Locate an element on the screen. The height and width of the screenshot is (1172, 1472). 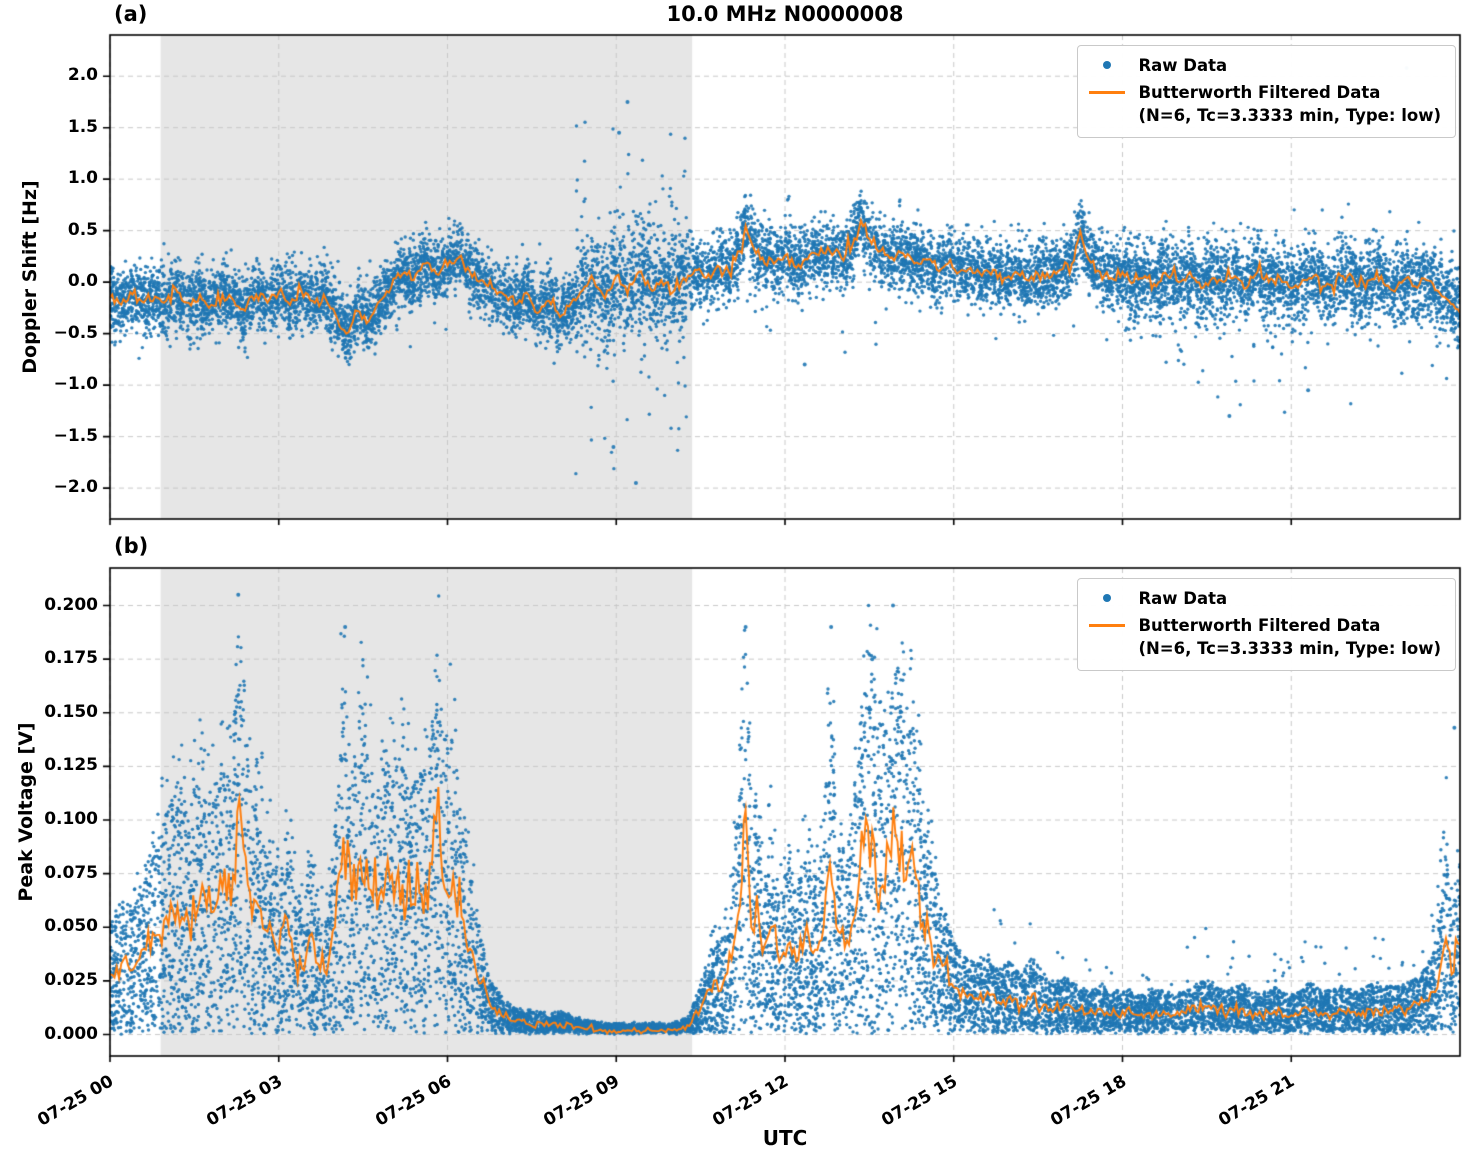
y-tick-label: 0.5 is located at coordinates (82, 229).